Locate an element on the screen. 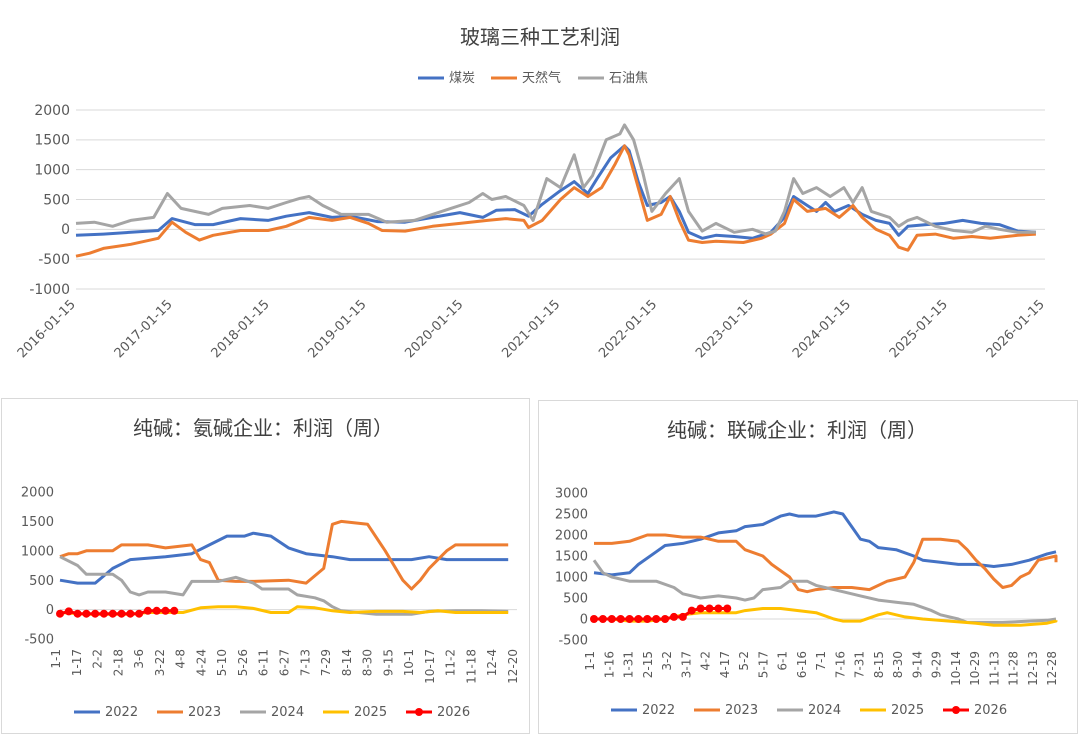  x-tick-label: 9-29 is located at coordinates (937, 664).